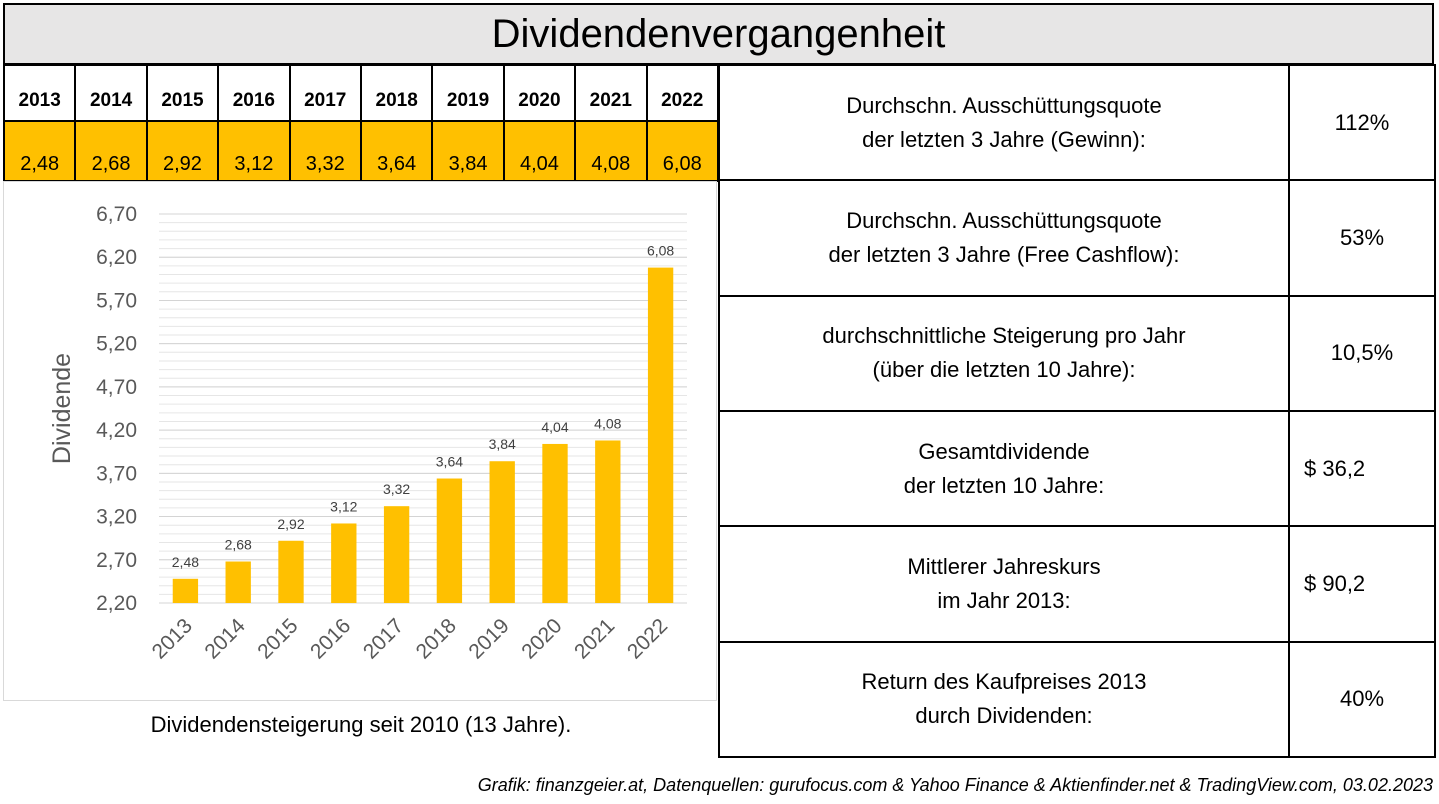 This screenshot has height=804, width=1439. I want to click on dividend-value-cell: 2,68, so click(111, 151).